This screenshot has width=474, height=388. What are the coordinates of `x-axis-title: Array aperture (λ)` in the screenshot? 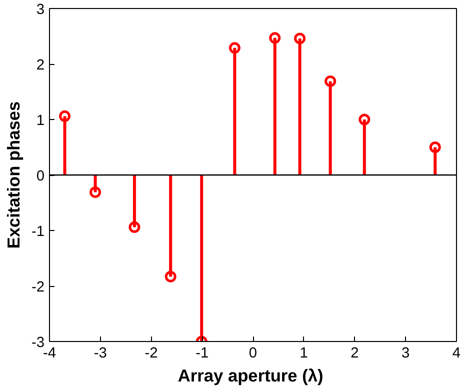 It's located at (251, 376).